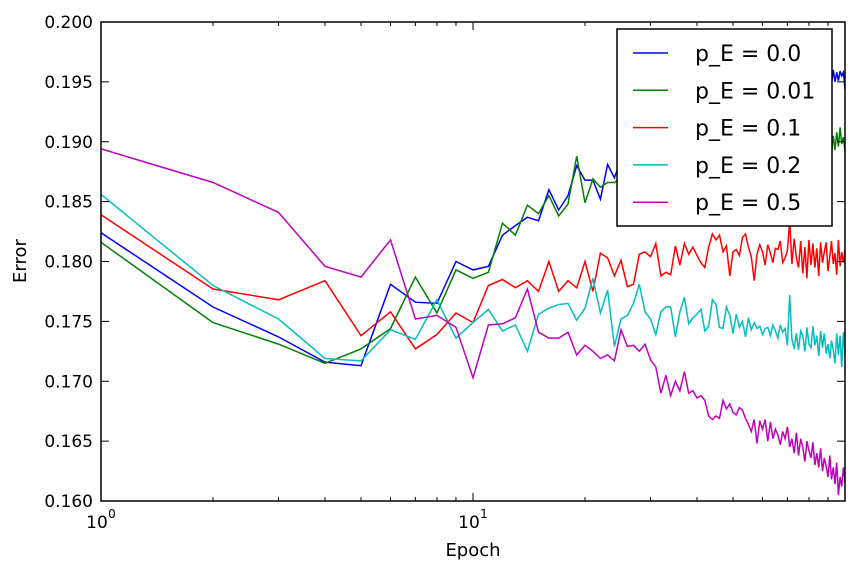 The image size is (856, 576). Describe the element at coordinates (484, 514) in the screenshot. I see `x-tick-label-exponent: 1` at that location.